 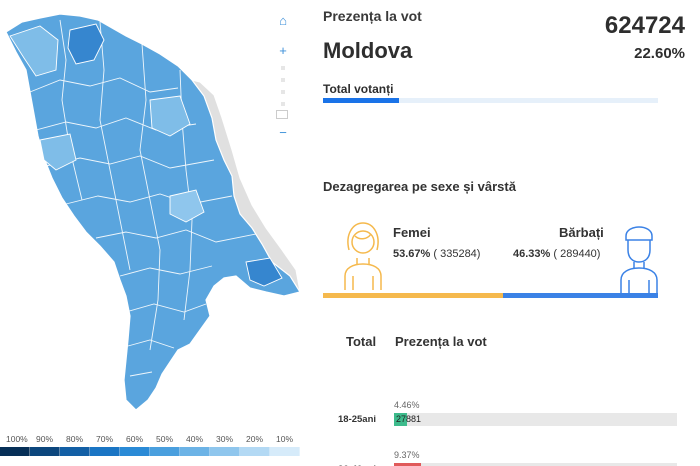 I want to click on age-row-bar: 27881, so click(x=535, y=419).